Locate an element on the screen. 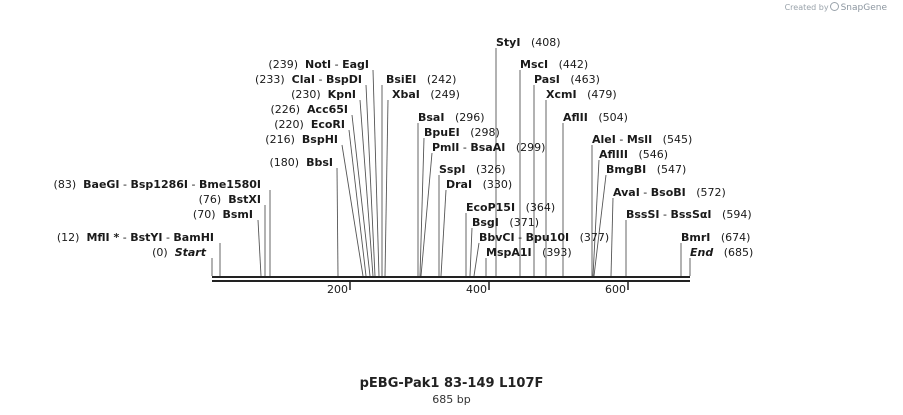  enzyme-name: BspHI is located at coordinates (320, 139).